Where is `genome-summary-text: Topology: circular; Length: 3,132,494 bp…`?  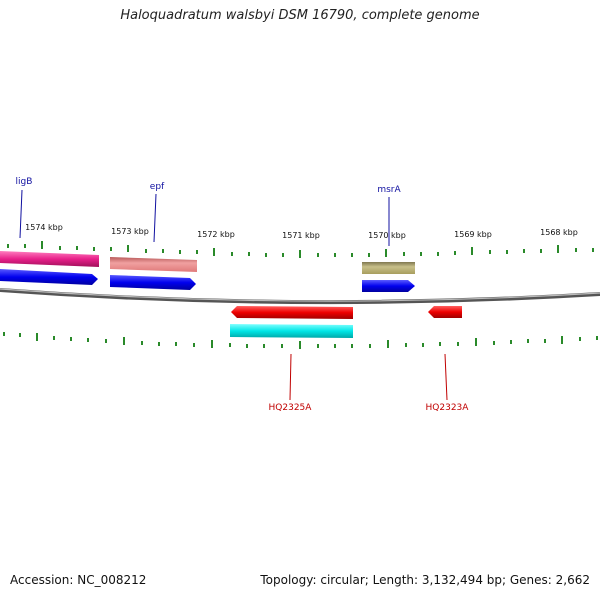 genome-summary-text: Topology: circular; Length: 3,132,494 bp… is located at coordinates (425, 580).